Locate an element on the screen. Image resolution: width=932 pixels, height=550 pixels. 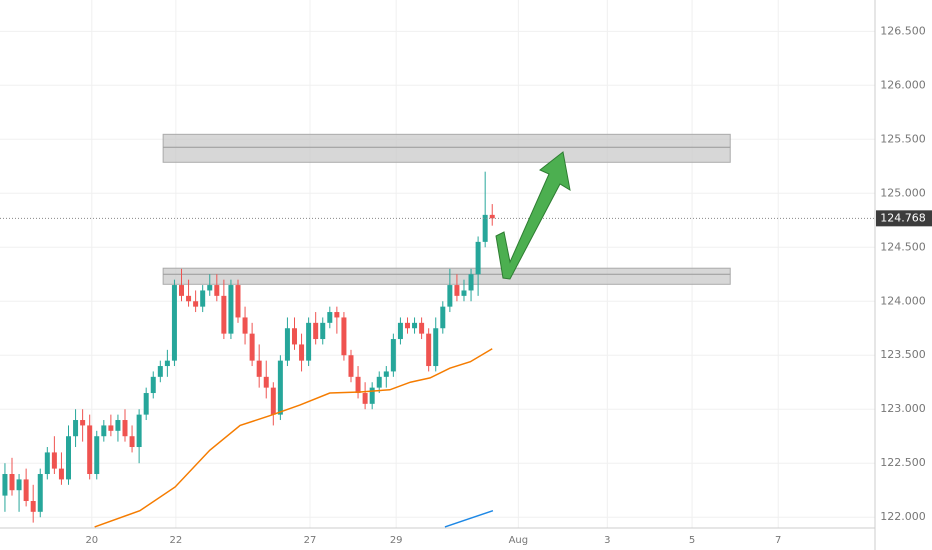
x-tick-label: 20 is located at coordinates (91, 540).